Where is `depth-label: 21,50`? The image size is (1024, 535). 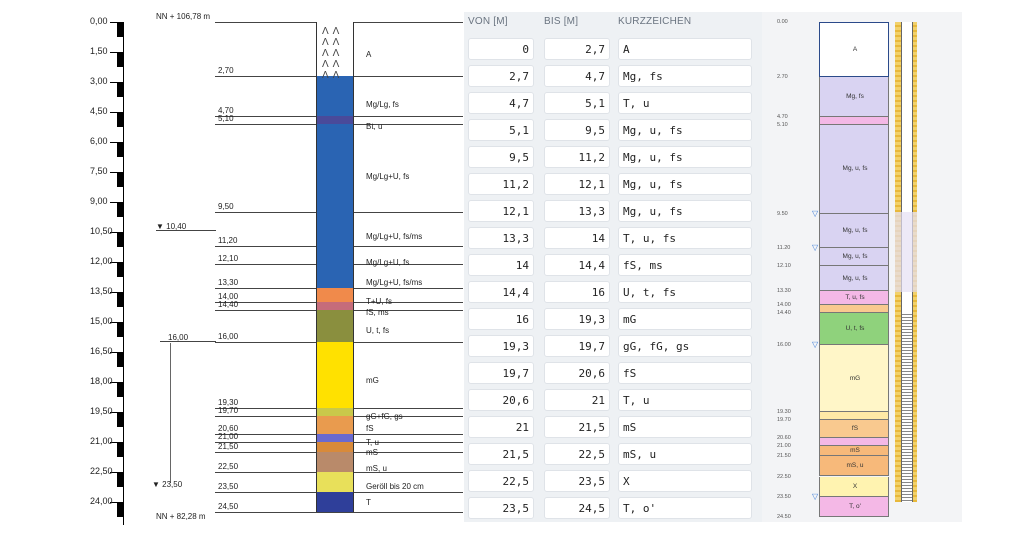 depth-label: 21,50 is located at coordinates (228, 446).